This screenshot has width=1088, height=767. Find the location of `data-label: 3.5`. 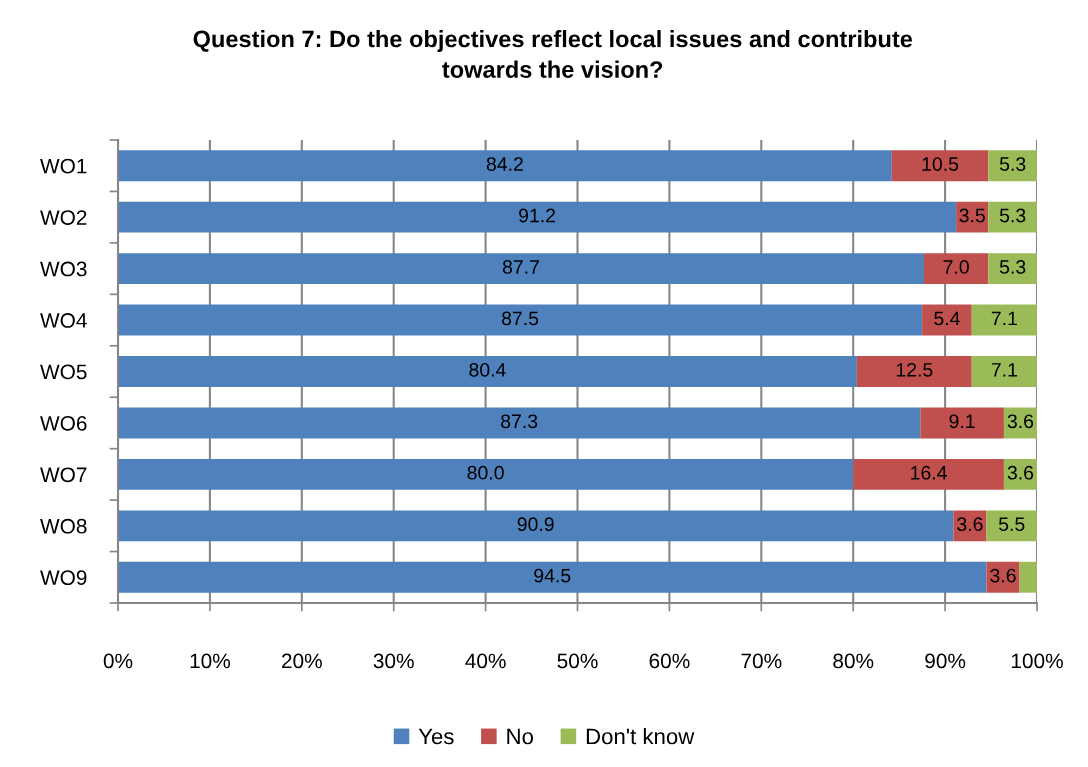

data-label: 3.5 is located at coordinates (972, 215).